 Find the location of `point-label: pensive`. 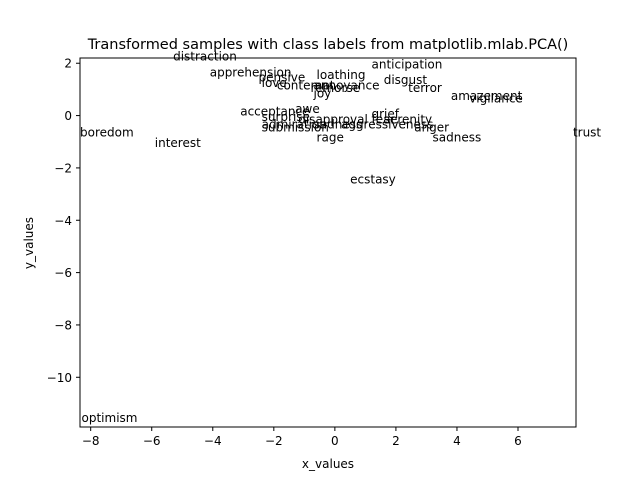

point-label: pensive is located at coordinates (282, 78).